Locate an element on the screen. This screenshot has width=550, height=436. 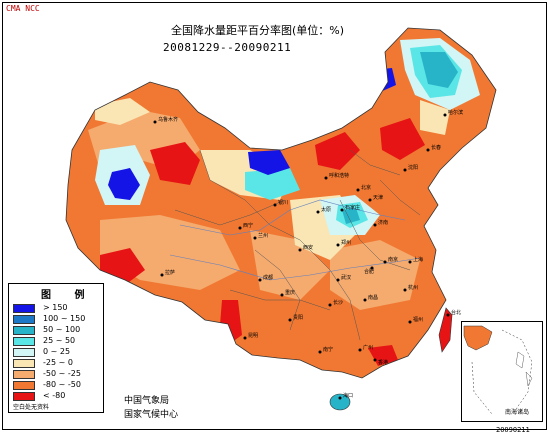
city-label: 拉萨 is located at coordinates (170, 272).